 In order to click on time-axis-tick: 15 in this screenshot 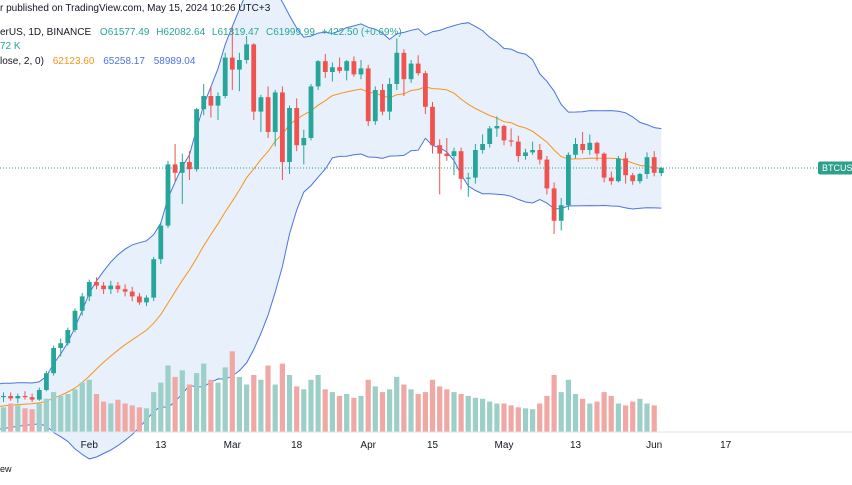, I will do `click(433, 445)`.